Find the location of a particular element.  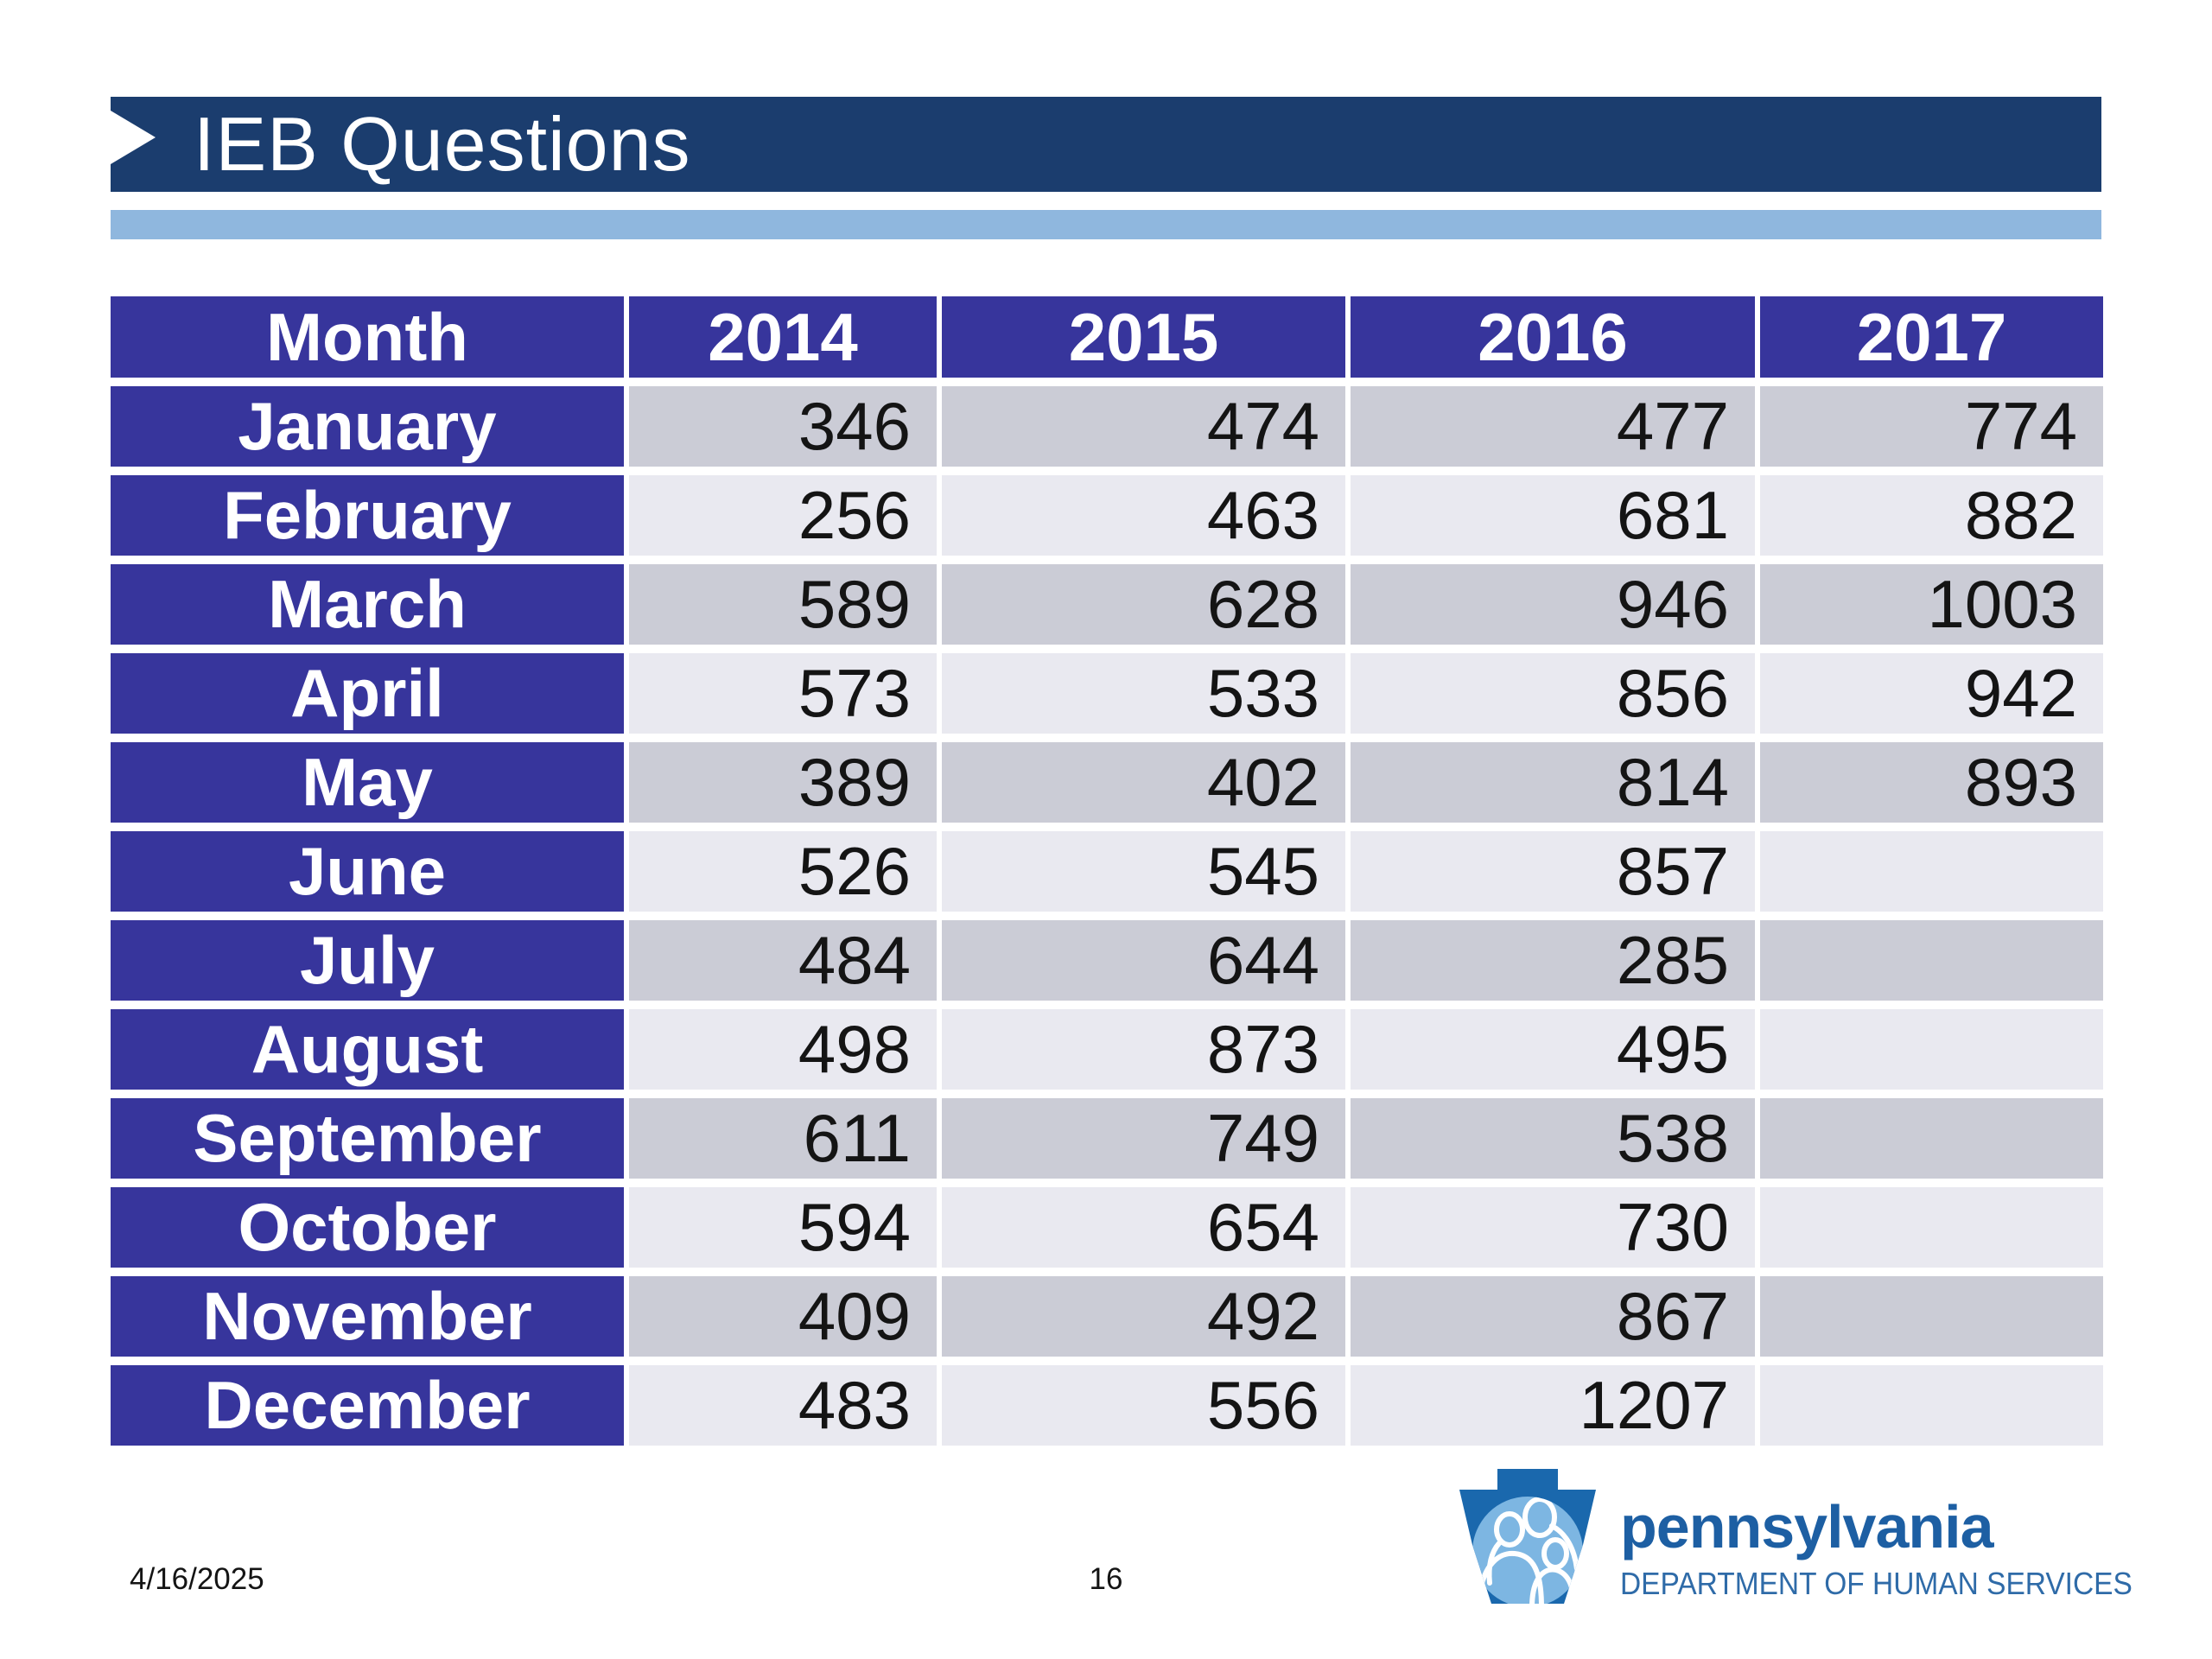

value-cell: 730 is located at coordinates (1553, 1227).